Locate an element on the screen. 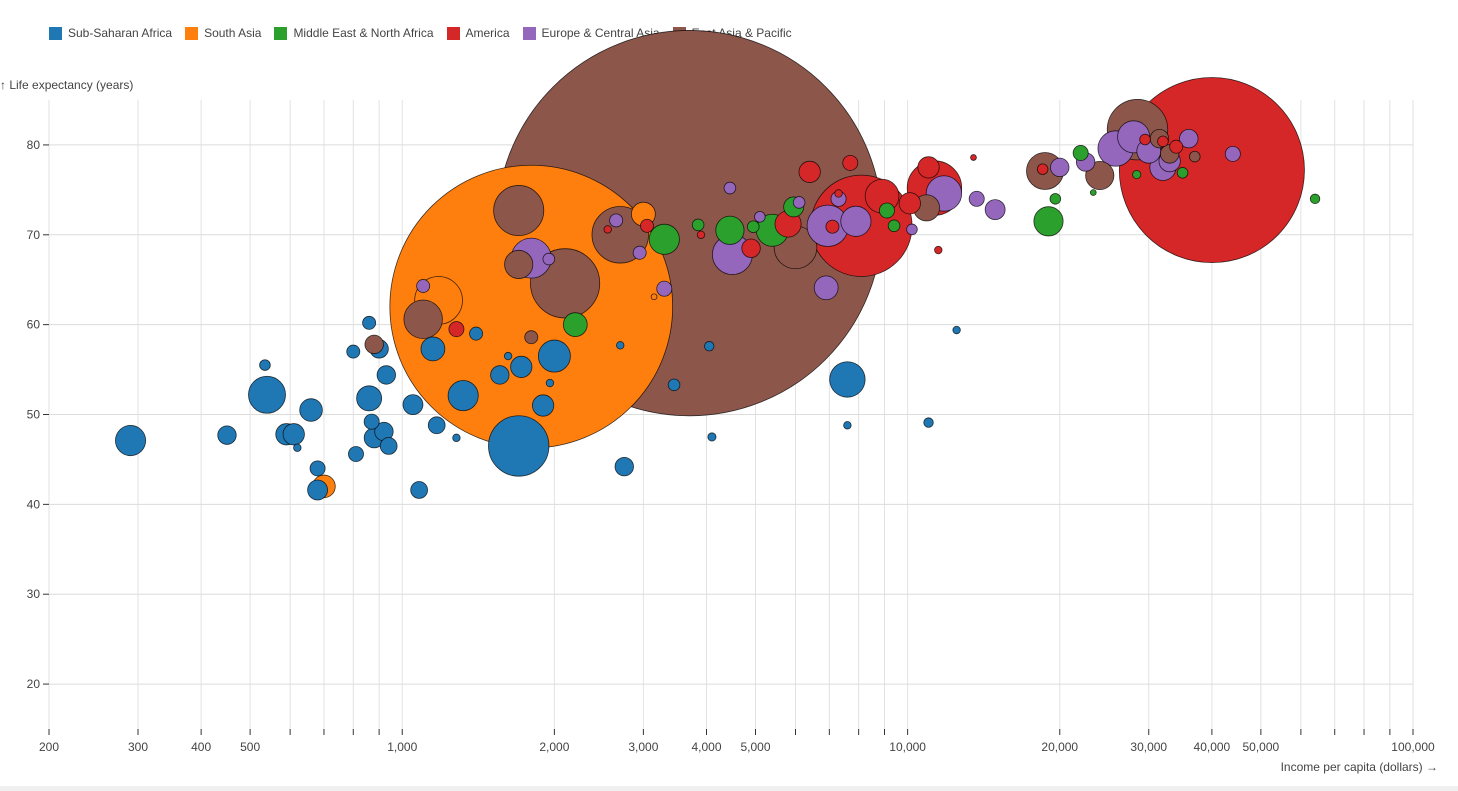  x-tick-label: 200 is located at coordinates (49, 747).